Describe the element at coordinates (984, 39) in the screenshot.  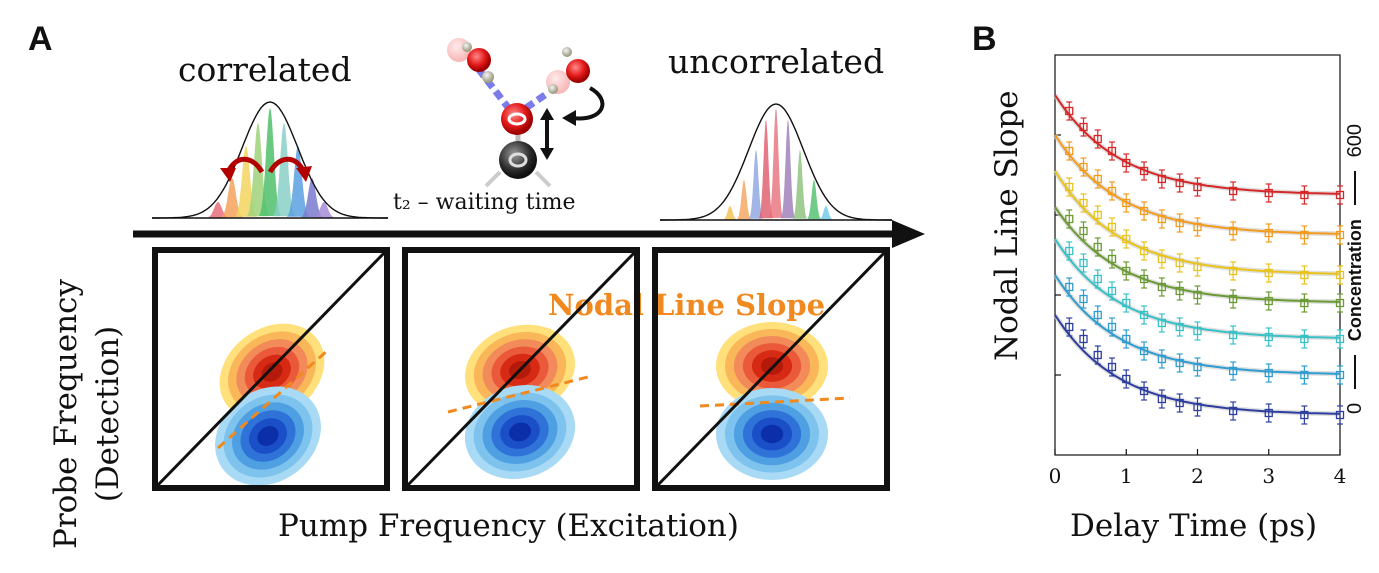
I see `panel-b-letter: B` at that location.